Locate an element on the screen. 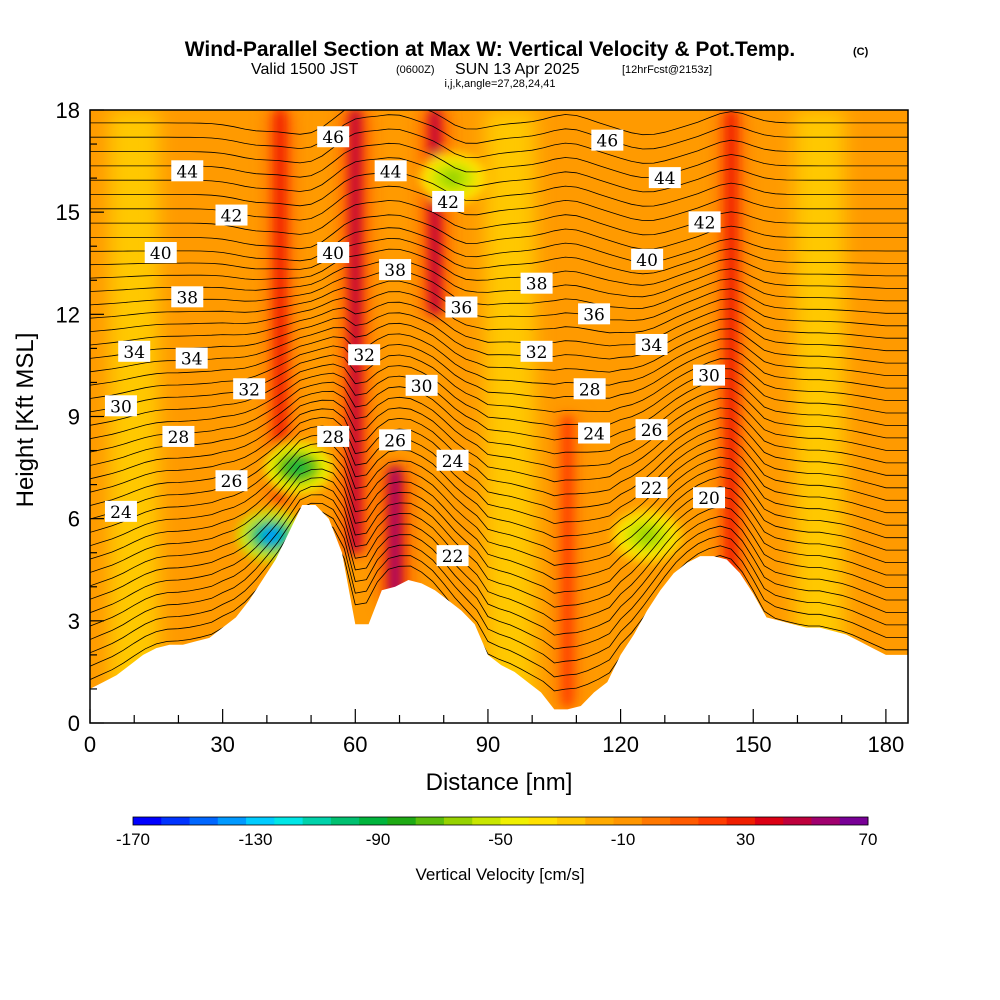 This screenshot has width=1000, height=1000. contour-label-text: 22 is located at coordinates (652, 489).